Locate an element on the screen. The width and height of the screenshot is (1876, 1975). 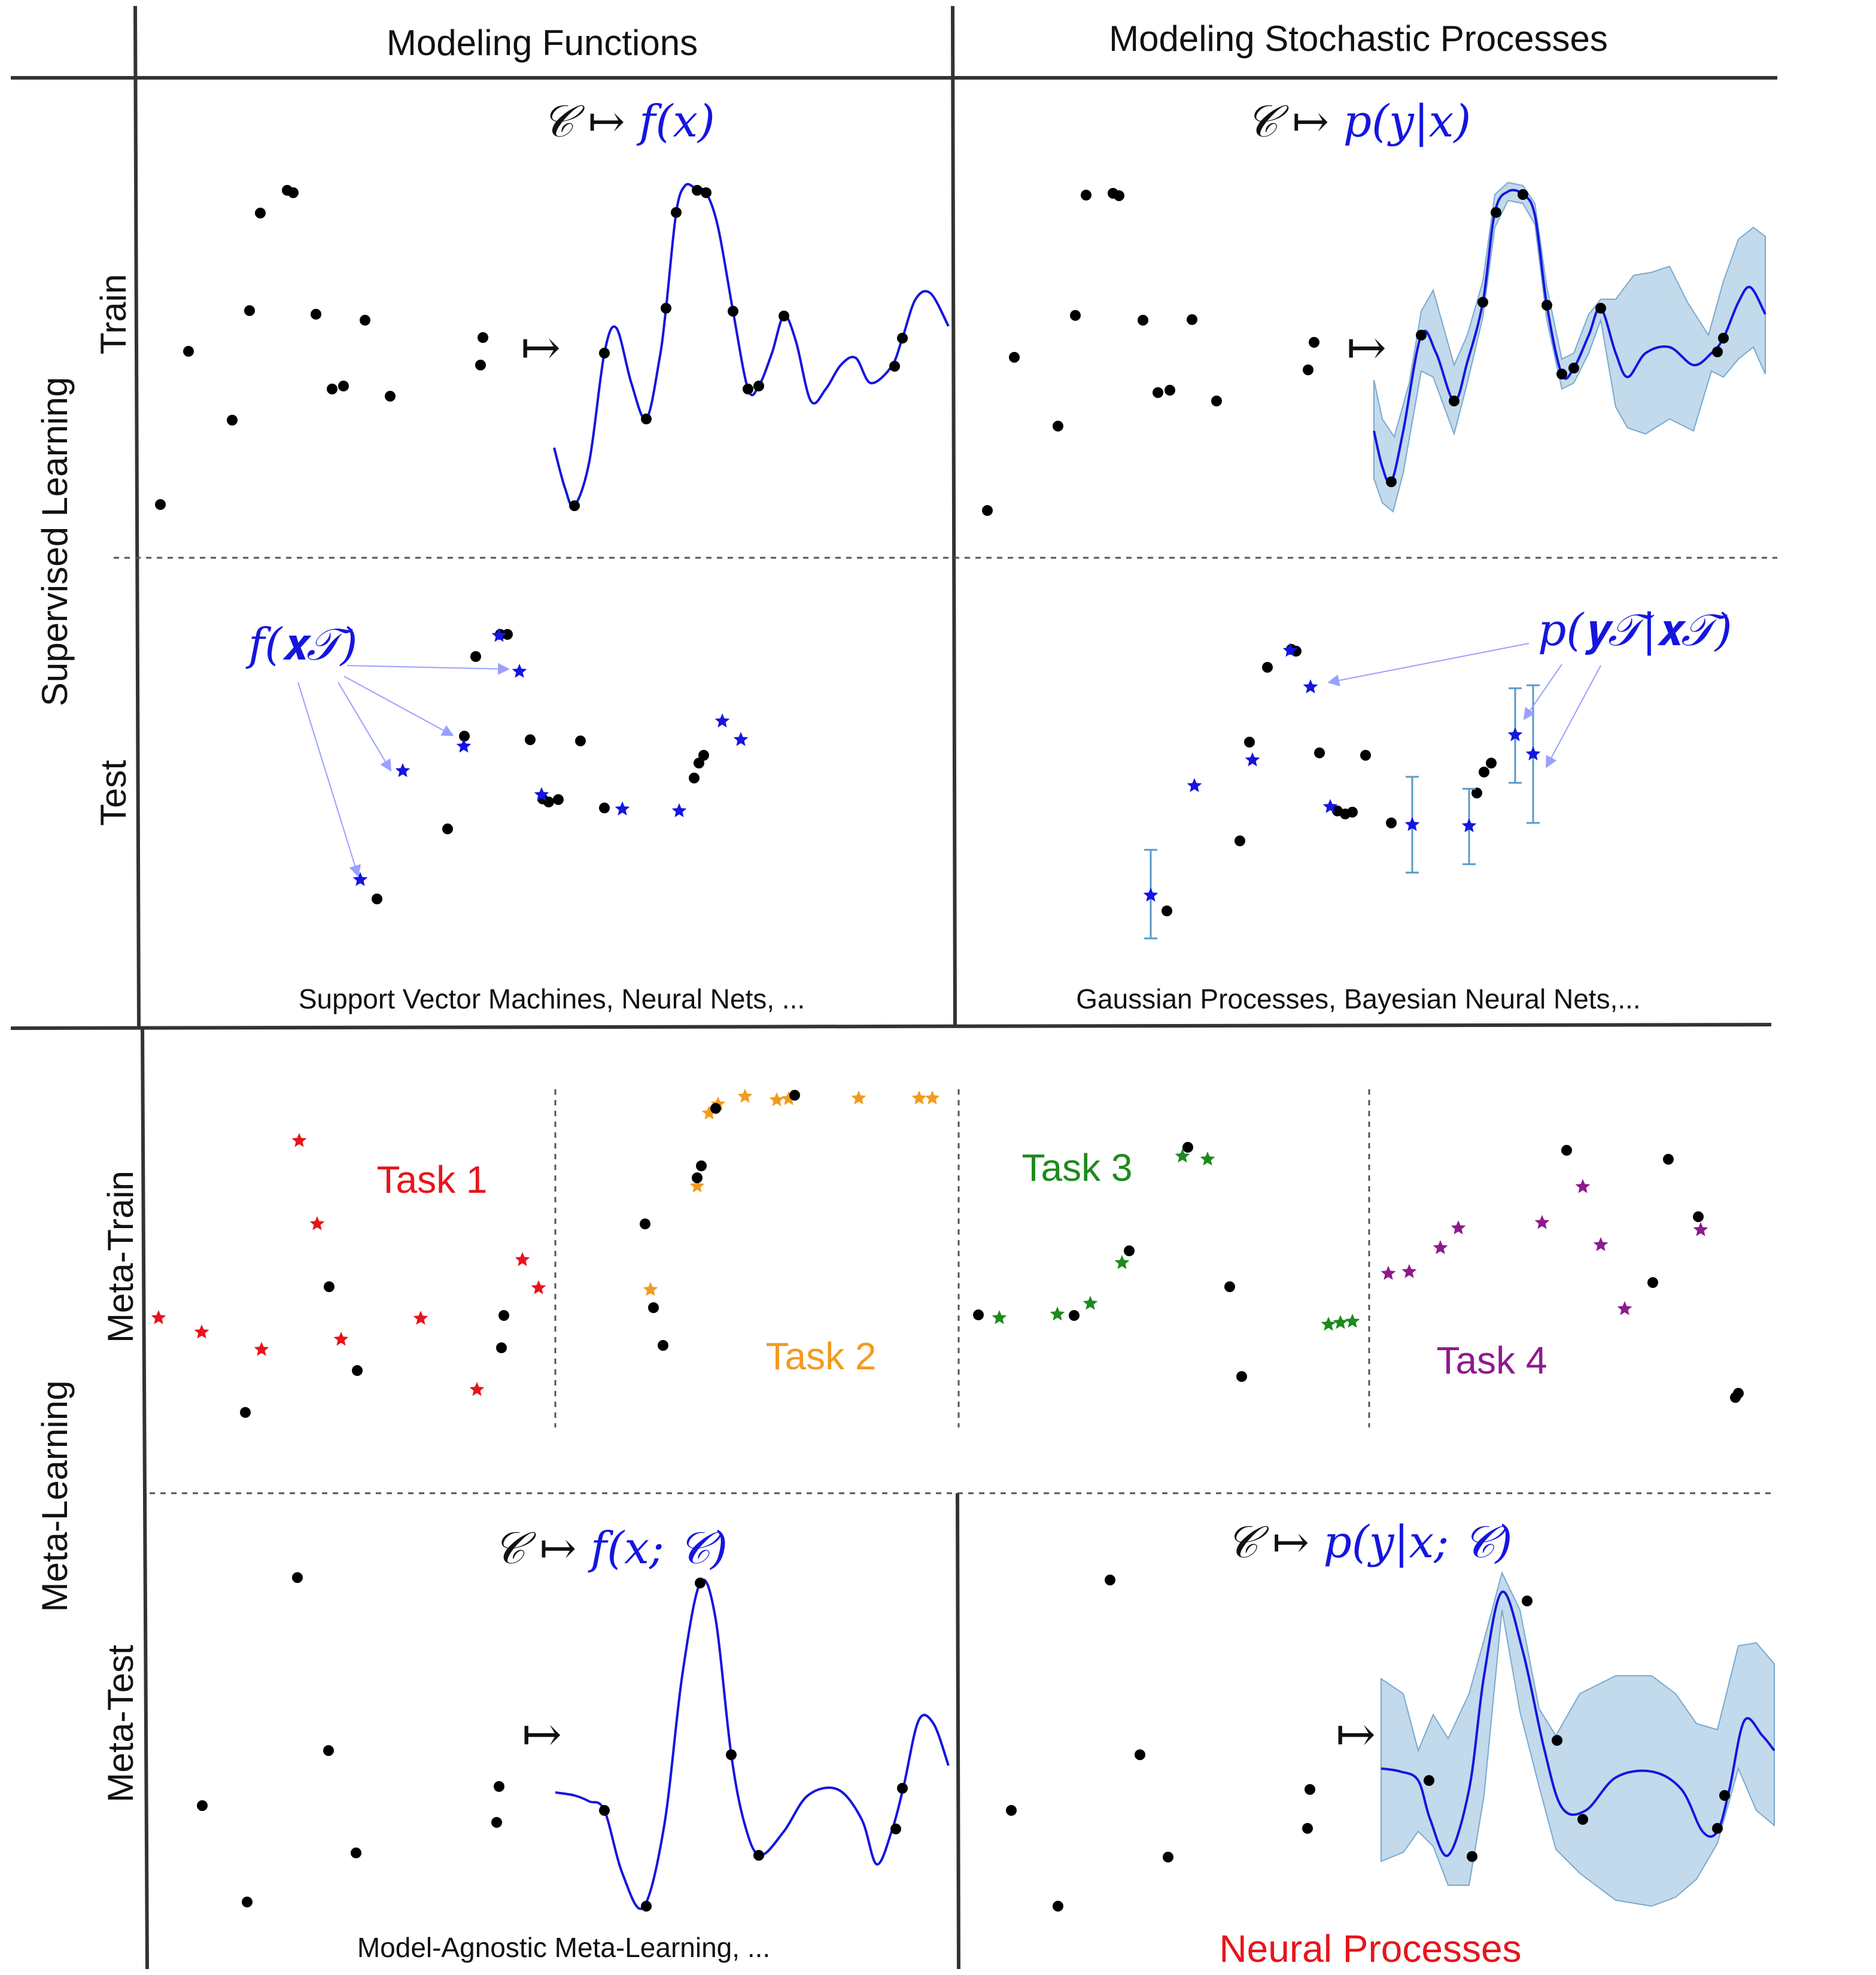
formula-mt-functions: 𝒞 ↦ f(x; 𝒞) is located at coordinates (610, 1549).